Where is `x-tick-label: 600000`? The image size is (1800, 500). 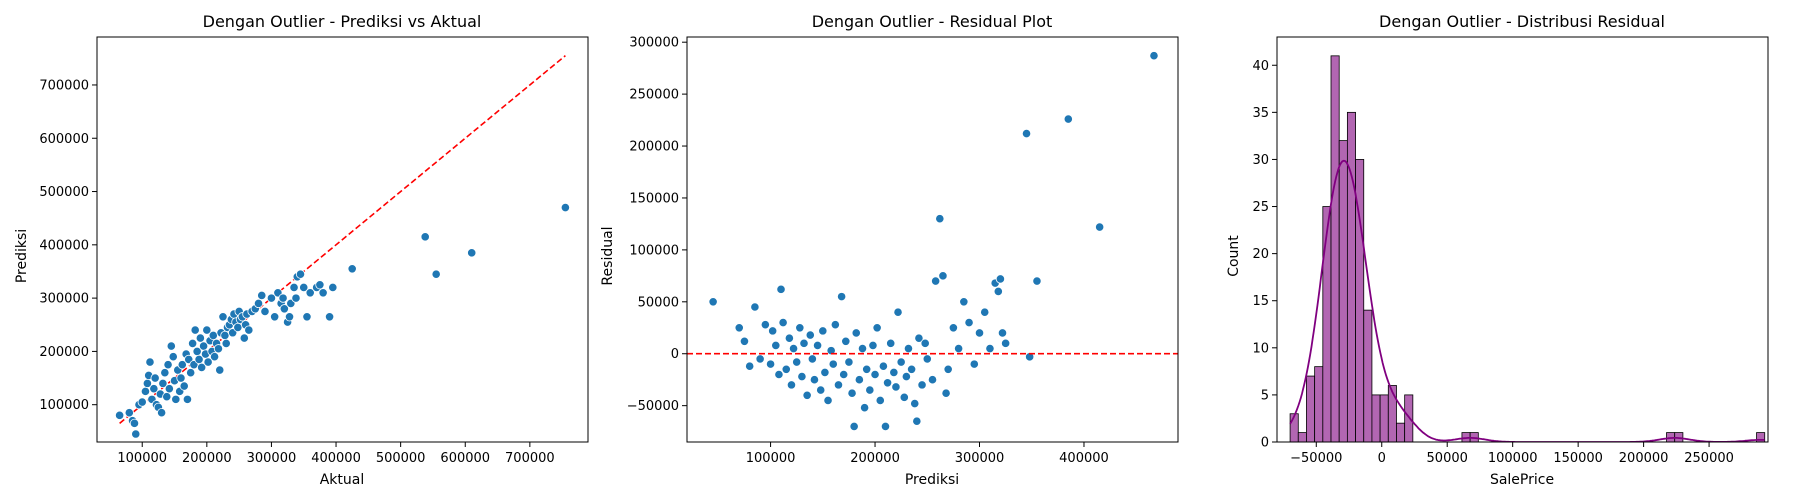 x-tick-label: 600000 is located at coordinates (465, 458).